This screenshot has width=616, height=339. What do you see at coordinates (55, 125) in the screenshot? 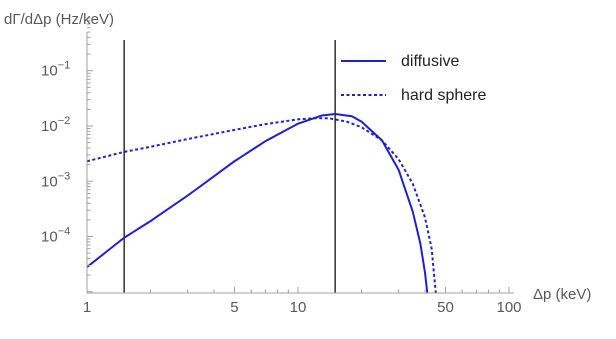
I see `y-tick-label: 10⁻²` at bounding box center [55, 125].